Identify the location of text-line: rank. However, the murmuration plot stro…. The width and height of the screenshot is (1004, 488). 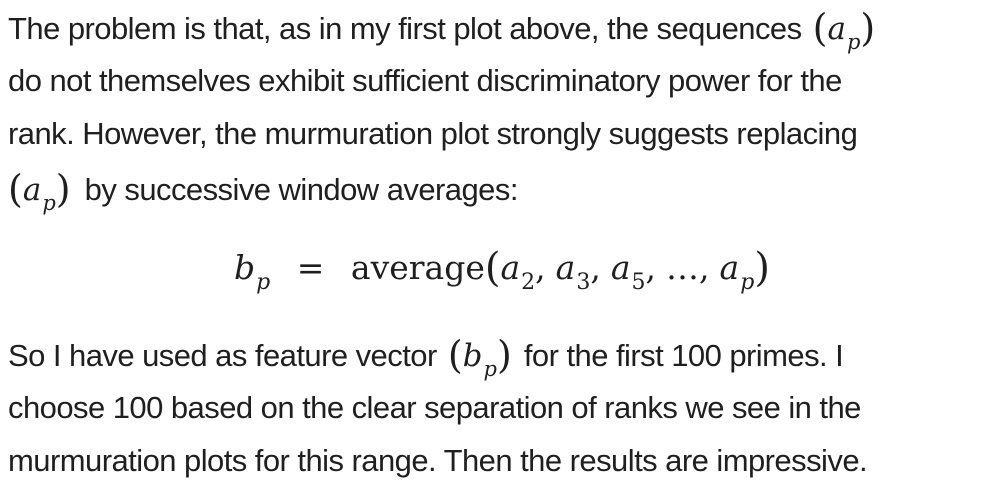
(433, 133).